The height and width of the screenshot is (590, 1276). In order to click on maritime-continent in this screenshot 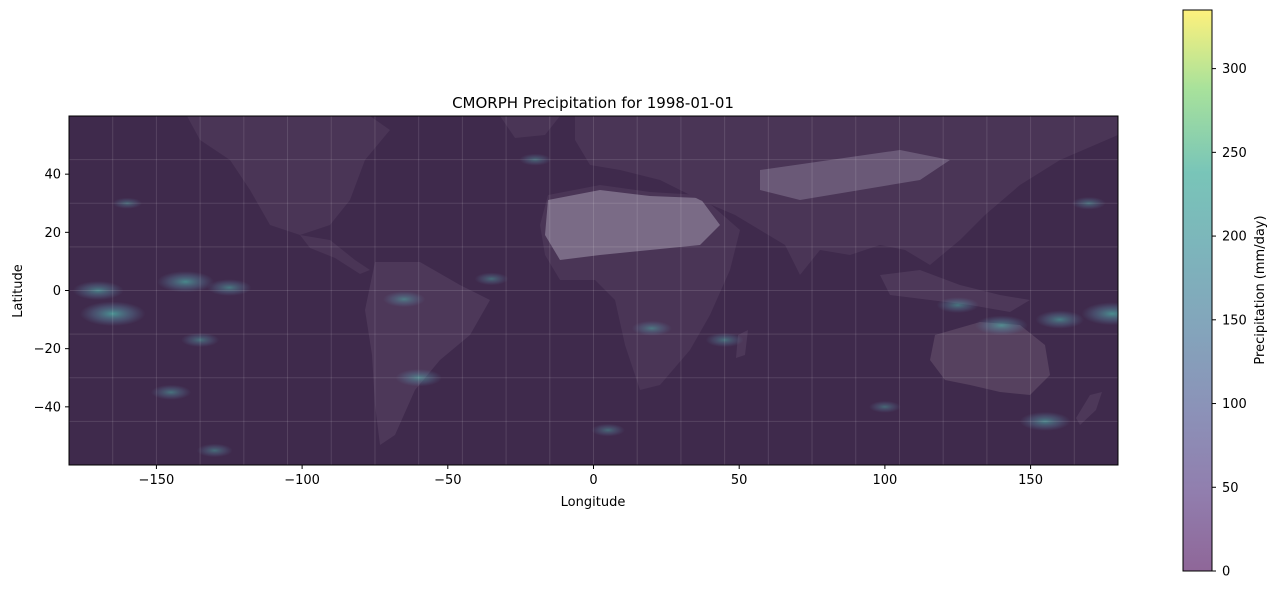, I will do `click(955, 291)`.